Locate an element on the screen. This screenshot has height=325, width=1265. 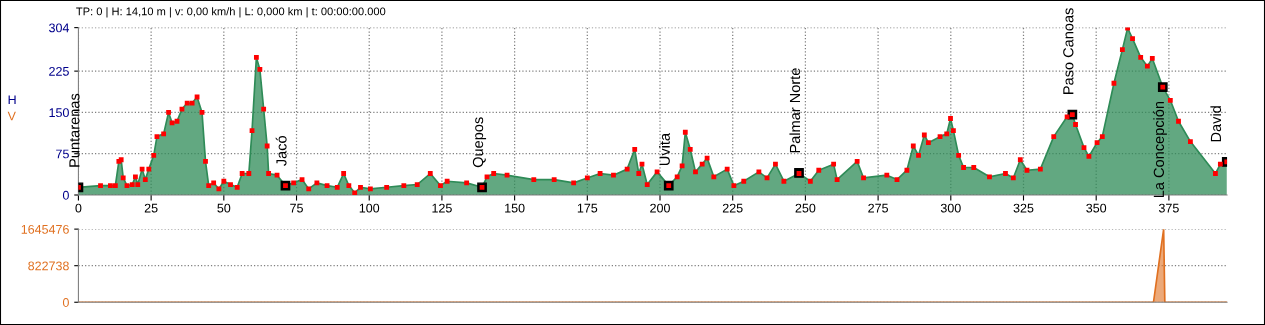
annotation: Quepos is located at coordinates (479, 142).